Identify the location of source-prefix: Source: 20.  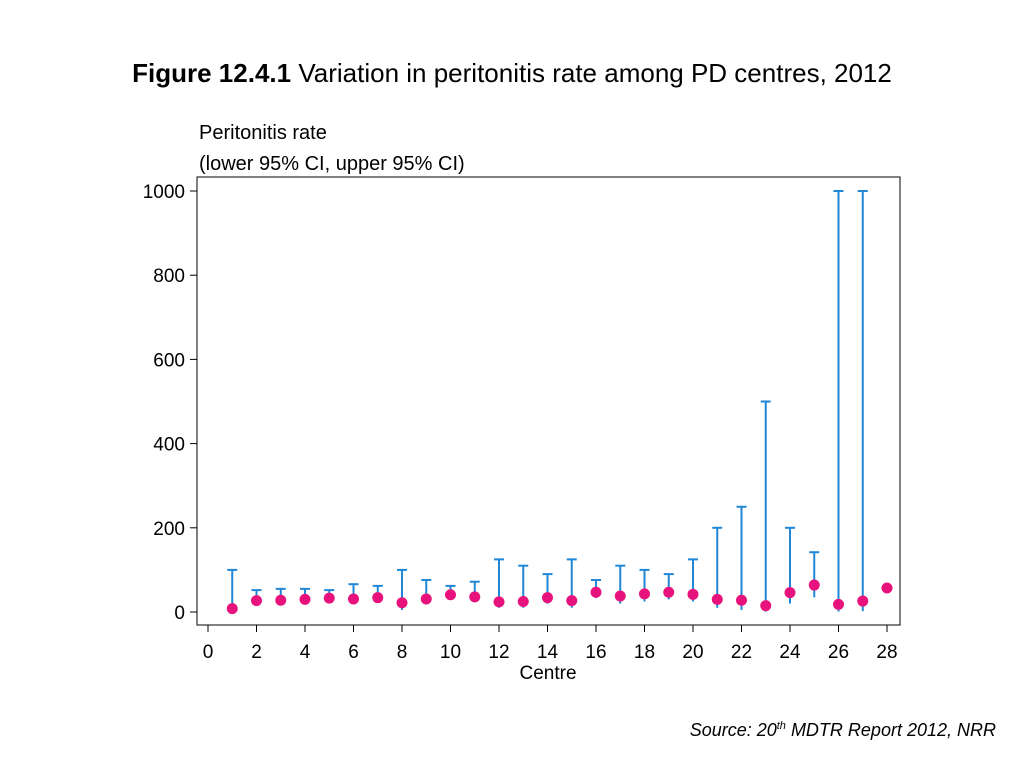
(733, 730).